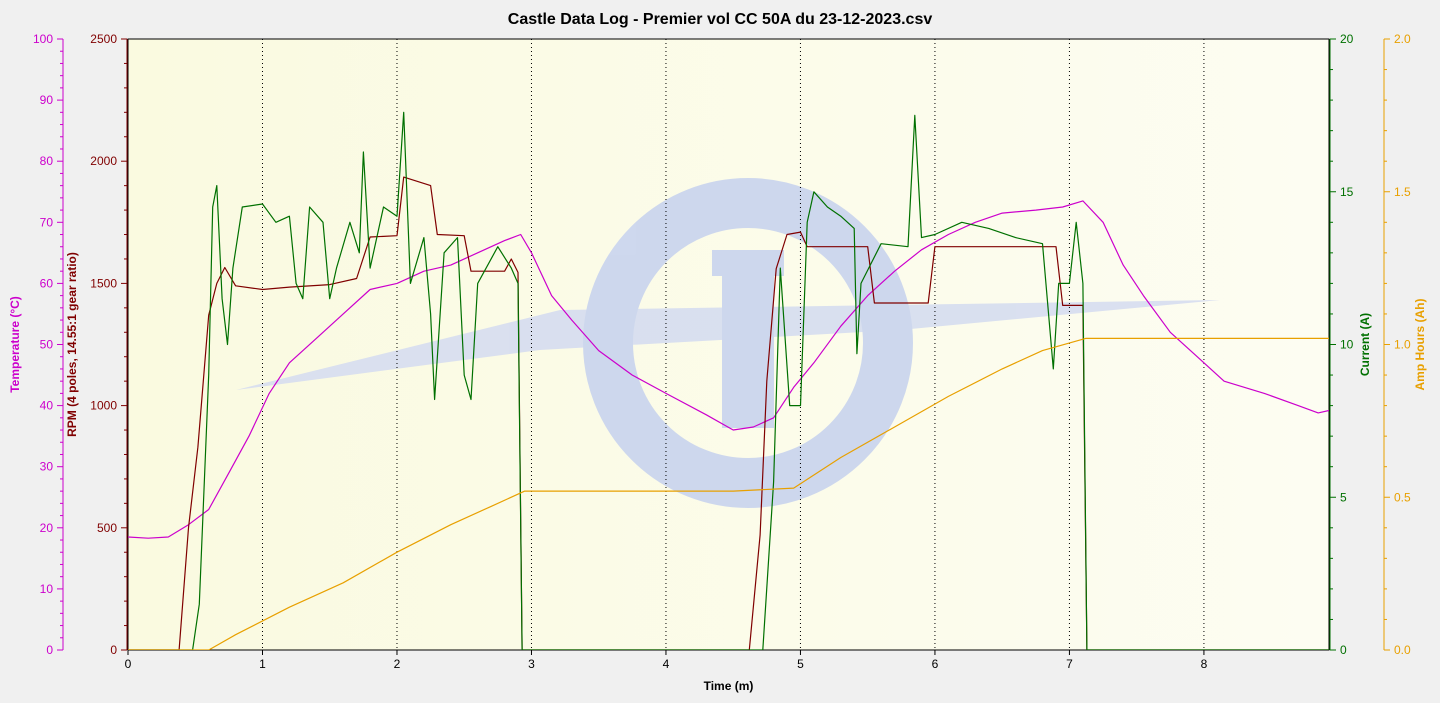  I want to click on current-tick-label-4: 20, so click(1347, 39).